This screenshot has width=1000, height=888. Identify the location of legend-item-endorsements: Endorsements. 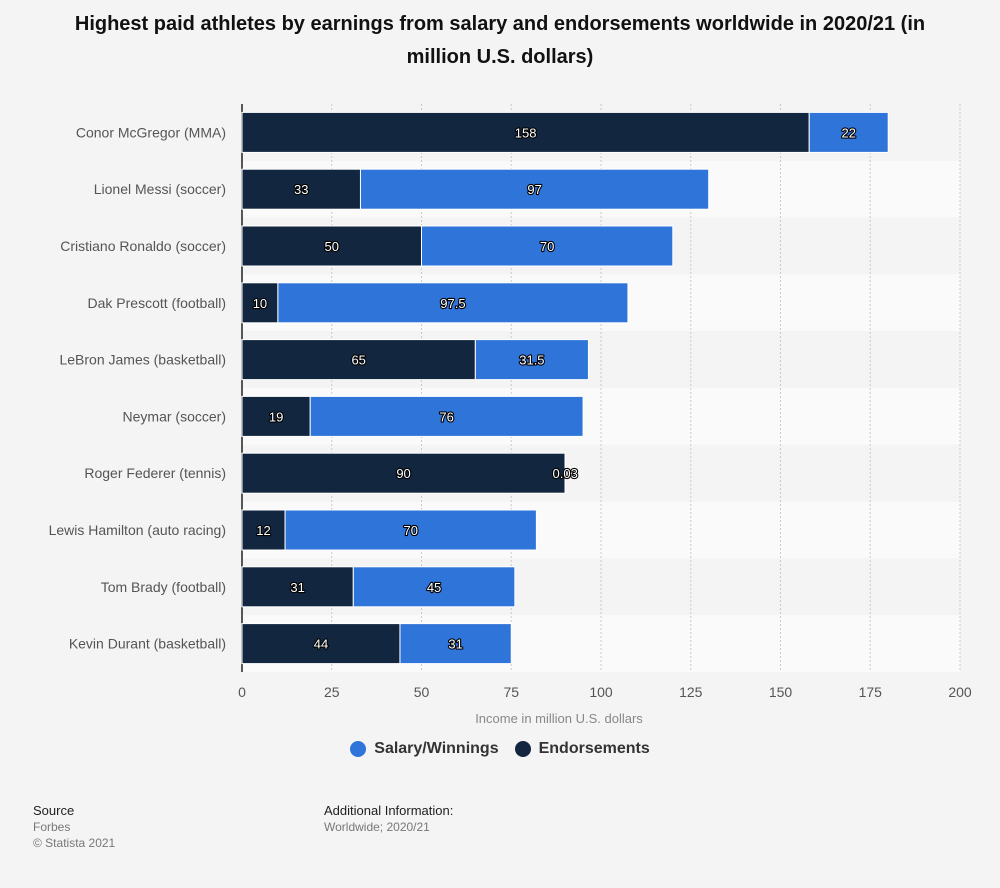
(582, 749).